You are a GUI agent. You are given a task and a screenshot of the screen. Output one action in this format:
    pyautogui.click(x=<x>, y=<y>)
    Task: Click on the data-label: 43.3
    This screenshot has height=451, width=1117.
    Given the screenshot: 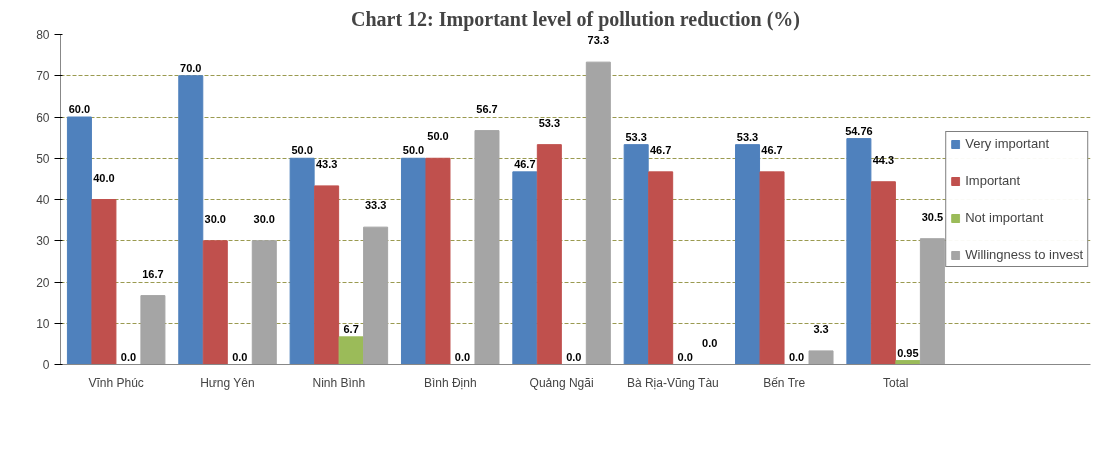 What is the action you would take?
    pyautogui.click(x=326, y=163)
    